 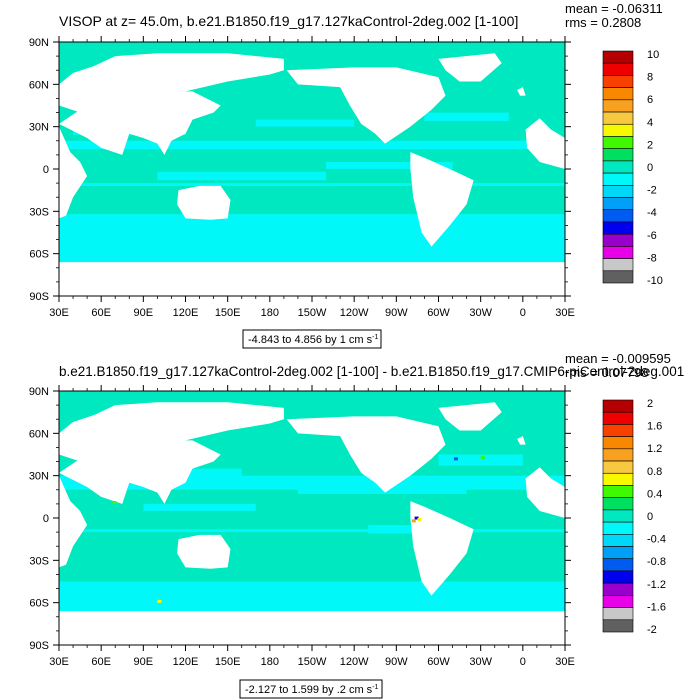 I want to click on colorbar-label: 2, so click(x=650, y=145).